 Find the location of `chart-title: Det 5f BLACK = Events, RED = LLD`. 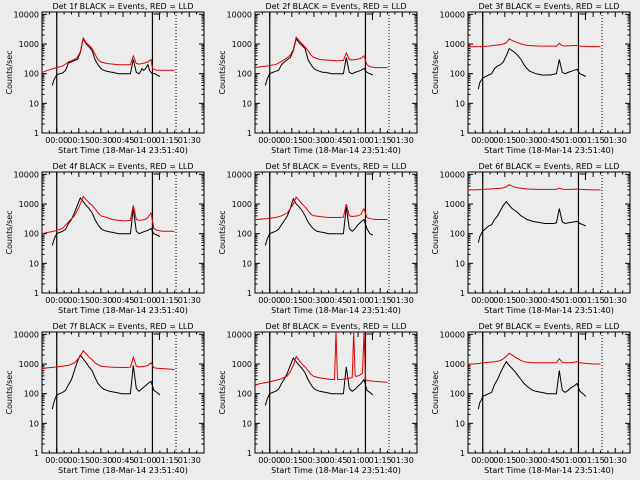

chart-title: Det 5f BLACK = Events, RED = LLD is located at coordinates (335, 166).